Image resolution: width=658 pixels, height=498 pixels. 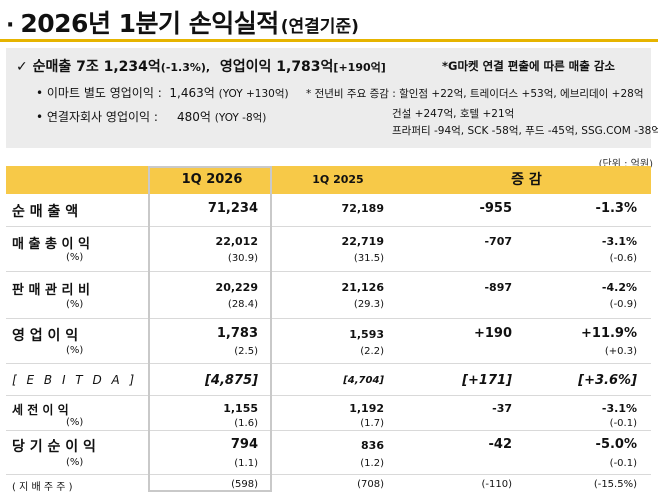 I want to click on row-label: 영 업 이 익, so click(x=45, y=336).